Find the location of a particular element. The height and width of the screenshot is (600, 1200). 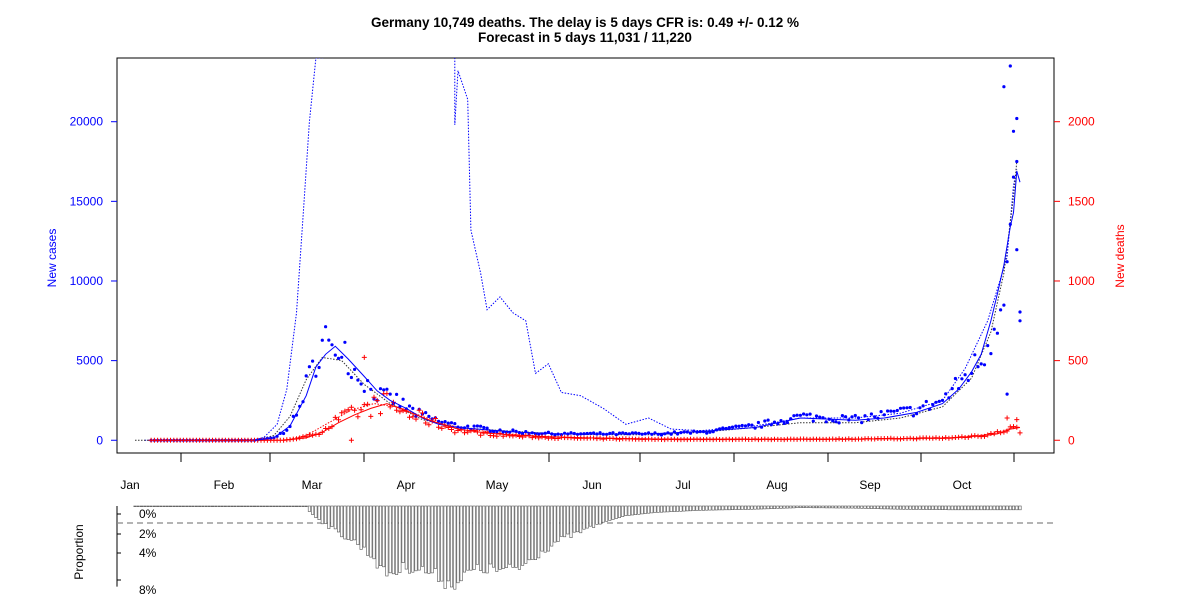

x-tick-label: Sep is located at coordinates (870, 485).